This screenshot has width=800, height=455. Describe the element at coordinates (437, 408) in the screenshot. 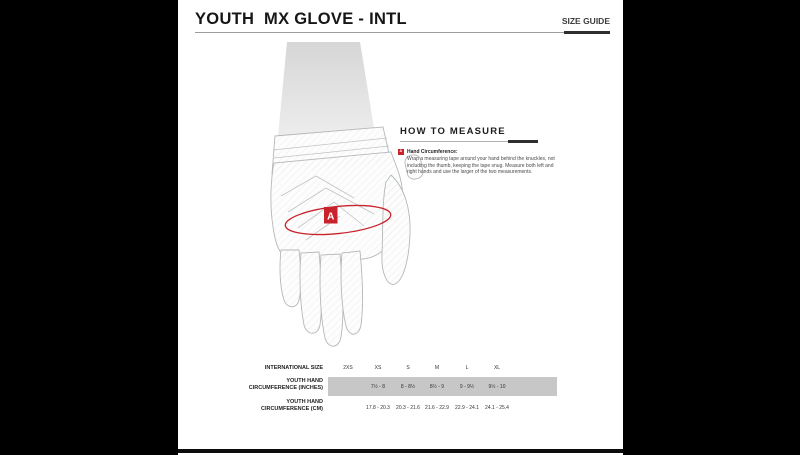

I see `value-cell: 21.6 - 22.9` at that location.